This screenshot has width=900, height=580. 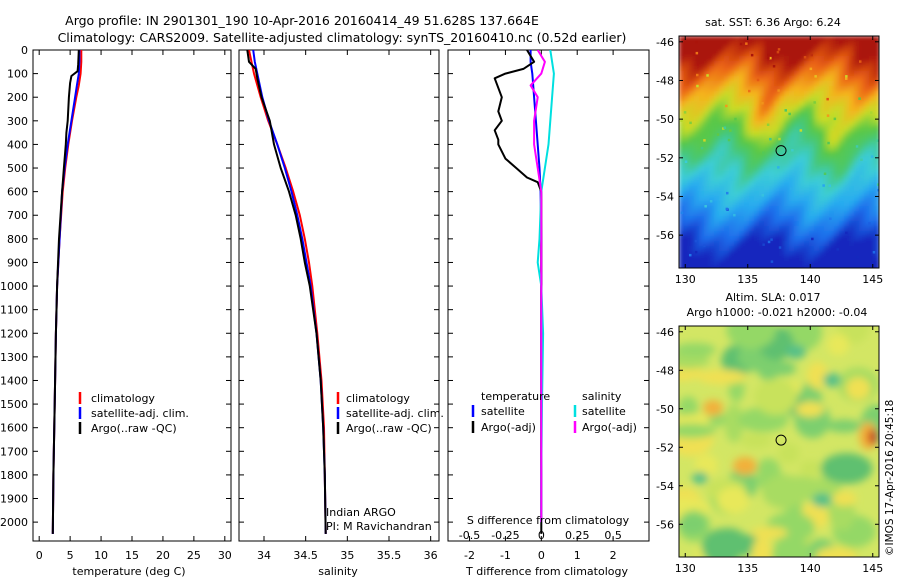 I want to click on map-y-tick-label: -50, so click(x=665, y=409).